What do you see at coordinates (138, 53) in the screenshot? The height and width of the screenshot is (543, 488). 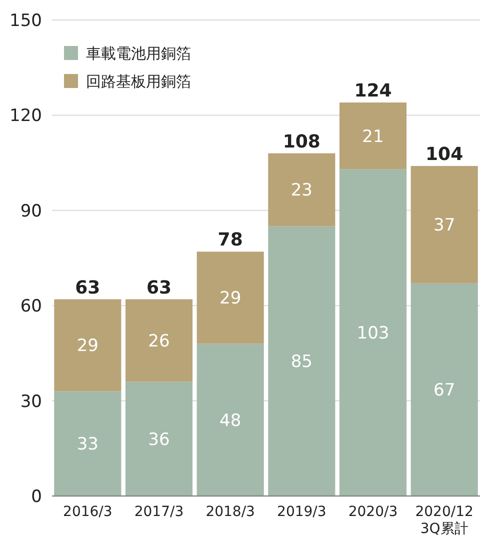 I see `legend-label: 車載電池用銅箔` at bounding box center [138, 53].